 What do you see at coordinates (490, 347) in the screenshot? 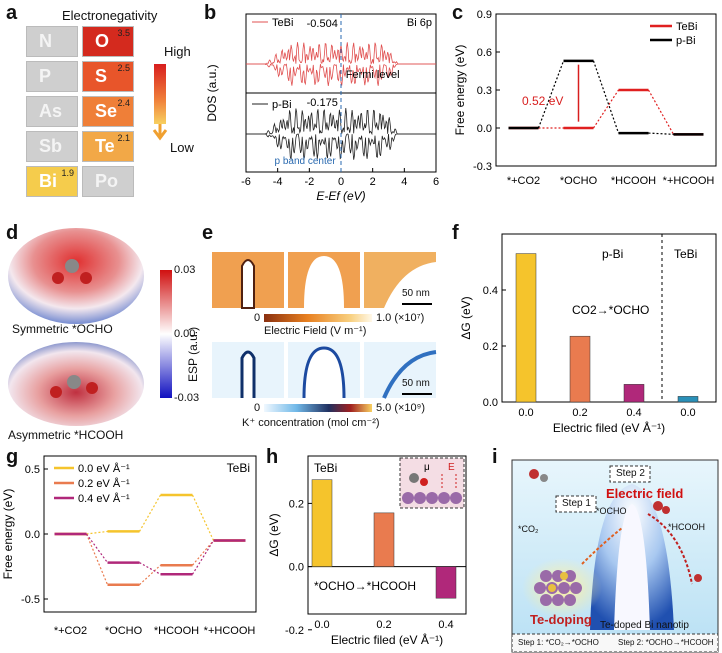
I see `y-tick-label: 0.2` at bounding box center [490, 347].